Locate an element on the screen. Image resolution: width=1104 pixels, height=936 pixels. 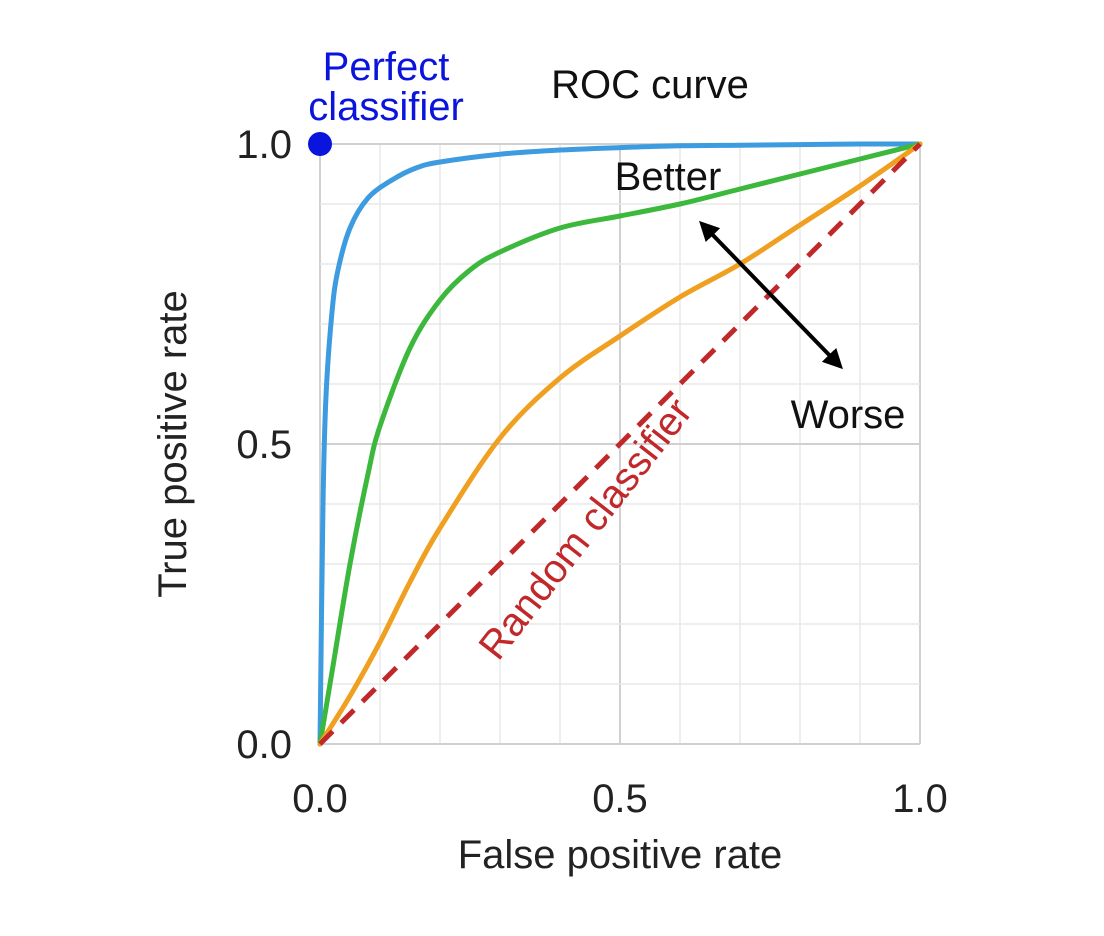
y-axis-label: True positive rate is located at coordinates (173, 444).